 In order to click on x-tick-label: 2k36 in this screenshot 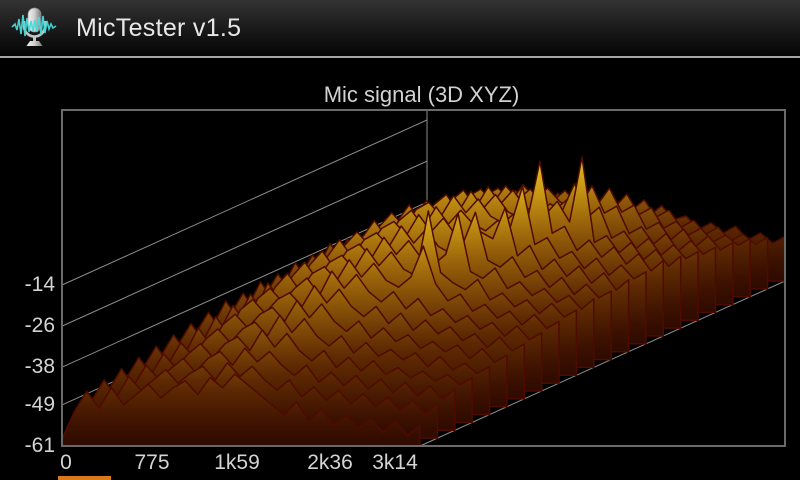, I will do `click(330, 462)`.